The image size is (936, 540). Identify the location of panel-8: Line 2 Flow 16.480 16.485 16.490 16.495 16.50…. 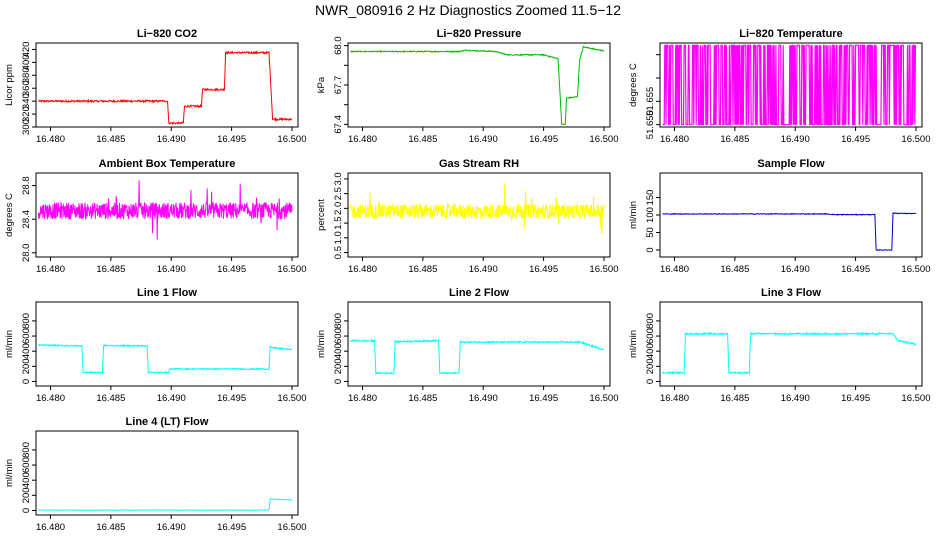
(467, 345).